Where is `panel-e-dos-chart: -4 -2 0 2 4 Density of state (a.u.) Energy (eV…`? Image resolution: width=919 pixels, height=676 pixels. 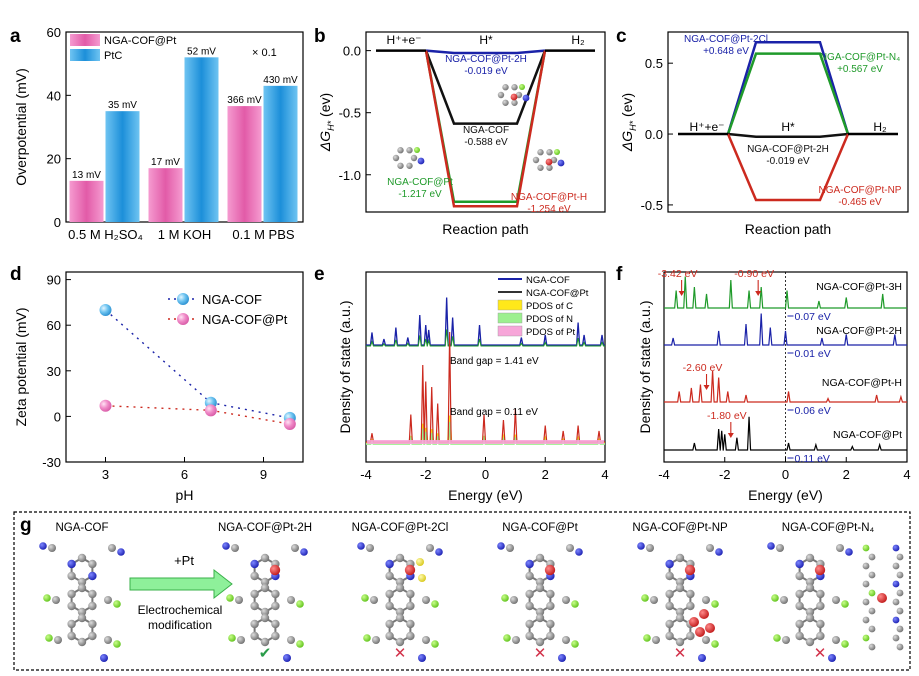
panel-e-dos-chart: -4 -2 0 2 4 Density of state (a.u.) Energy (eV… is located at coordinates (473, 387).